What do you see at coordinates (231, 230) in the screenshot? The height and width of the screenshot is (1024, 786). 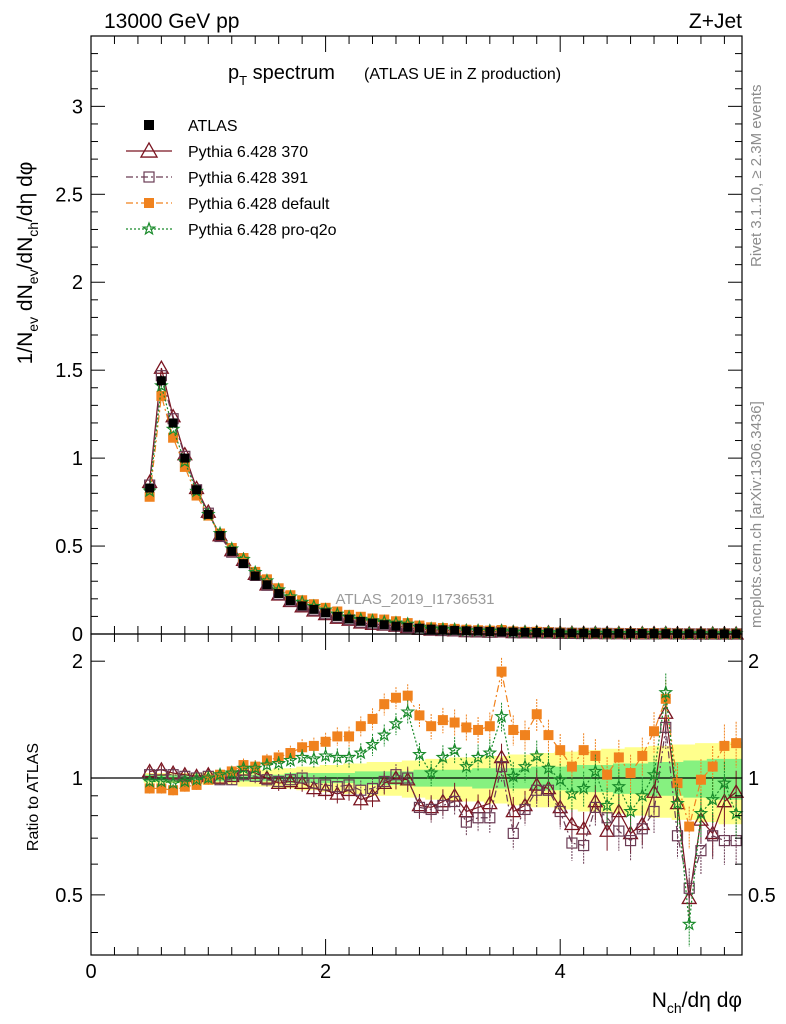 I see `legend-entry-4: Pythia 6.428 pro-q2o` at bounding box center [231, 230].